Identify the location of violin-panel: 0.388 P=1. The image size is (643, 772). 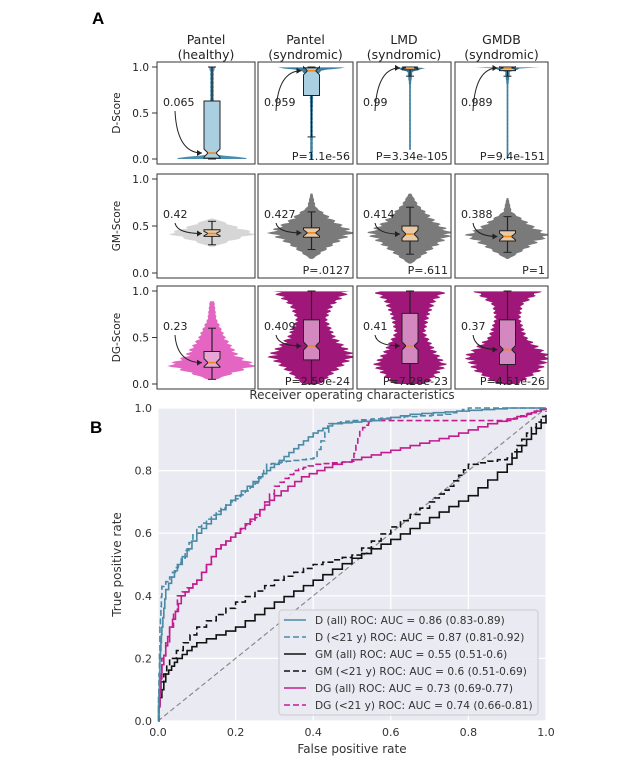
(501, 226).